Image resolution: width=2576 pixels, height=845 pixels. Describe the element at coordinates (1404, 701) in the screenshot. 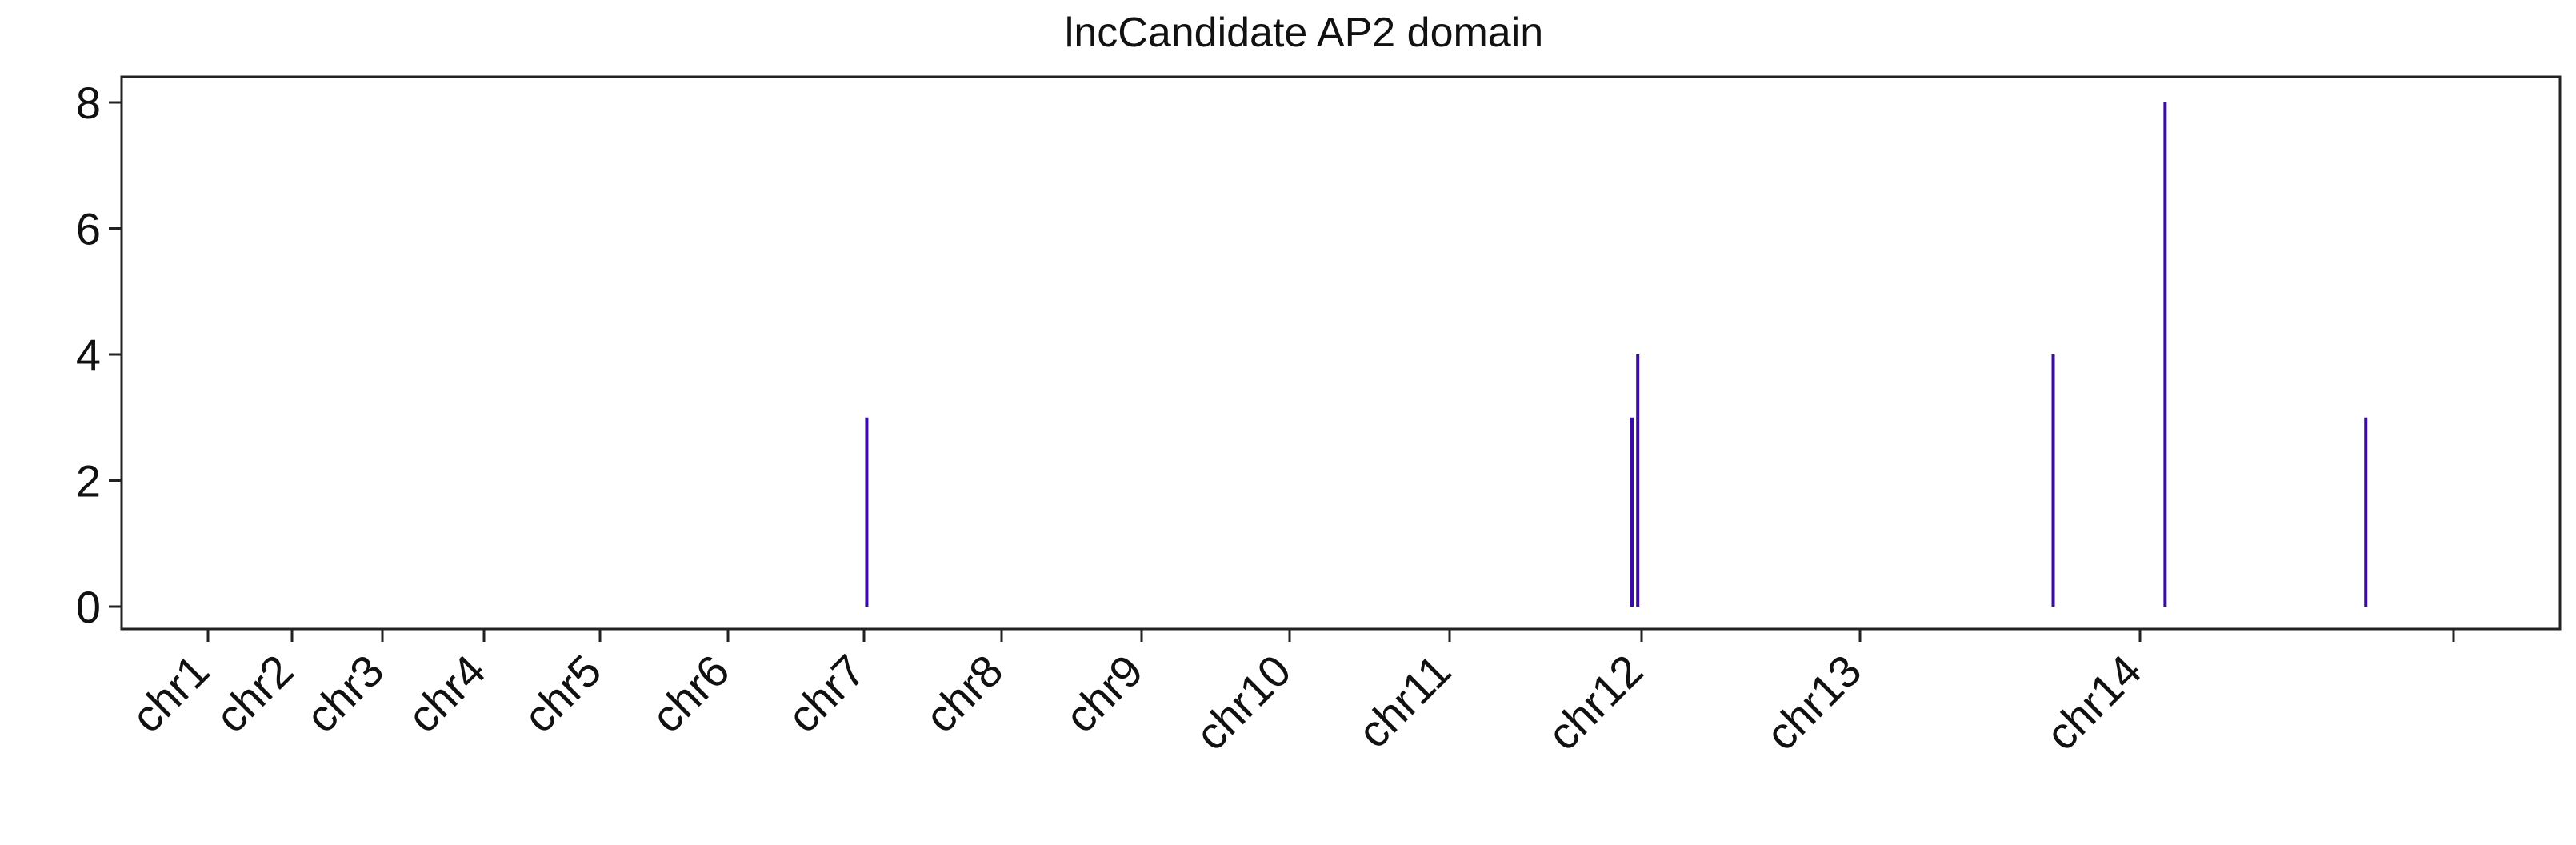

I see `x-tick-label: chr11` at that location.